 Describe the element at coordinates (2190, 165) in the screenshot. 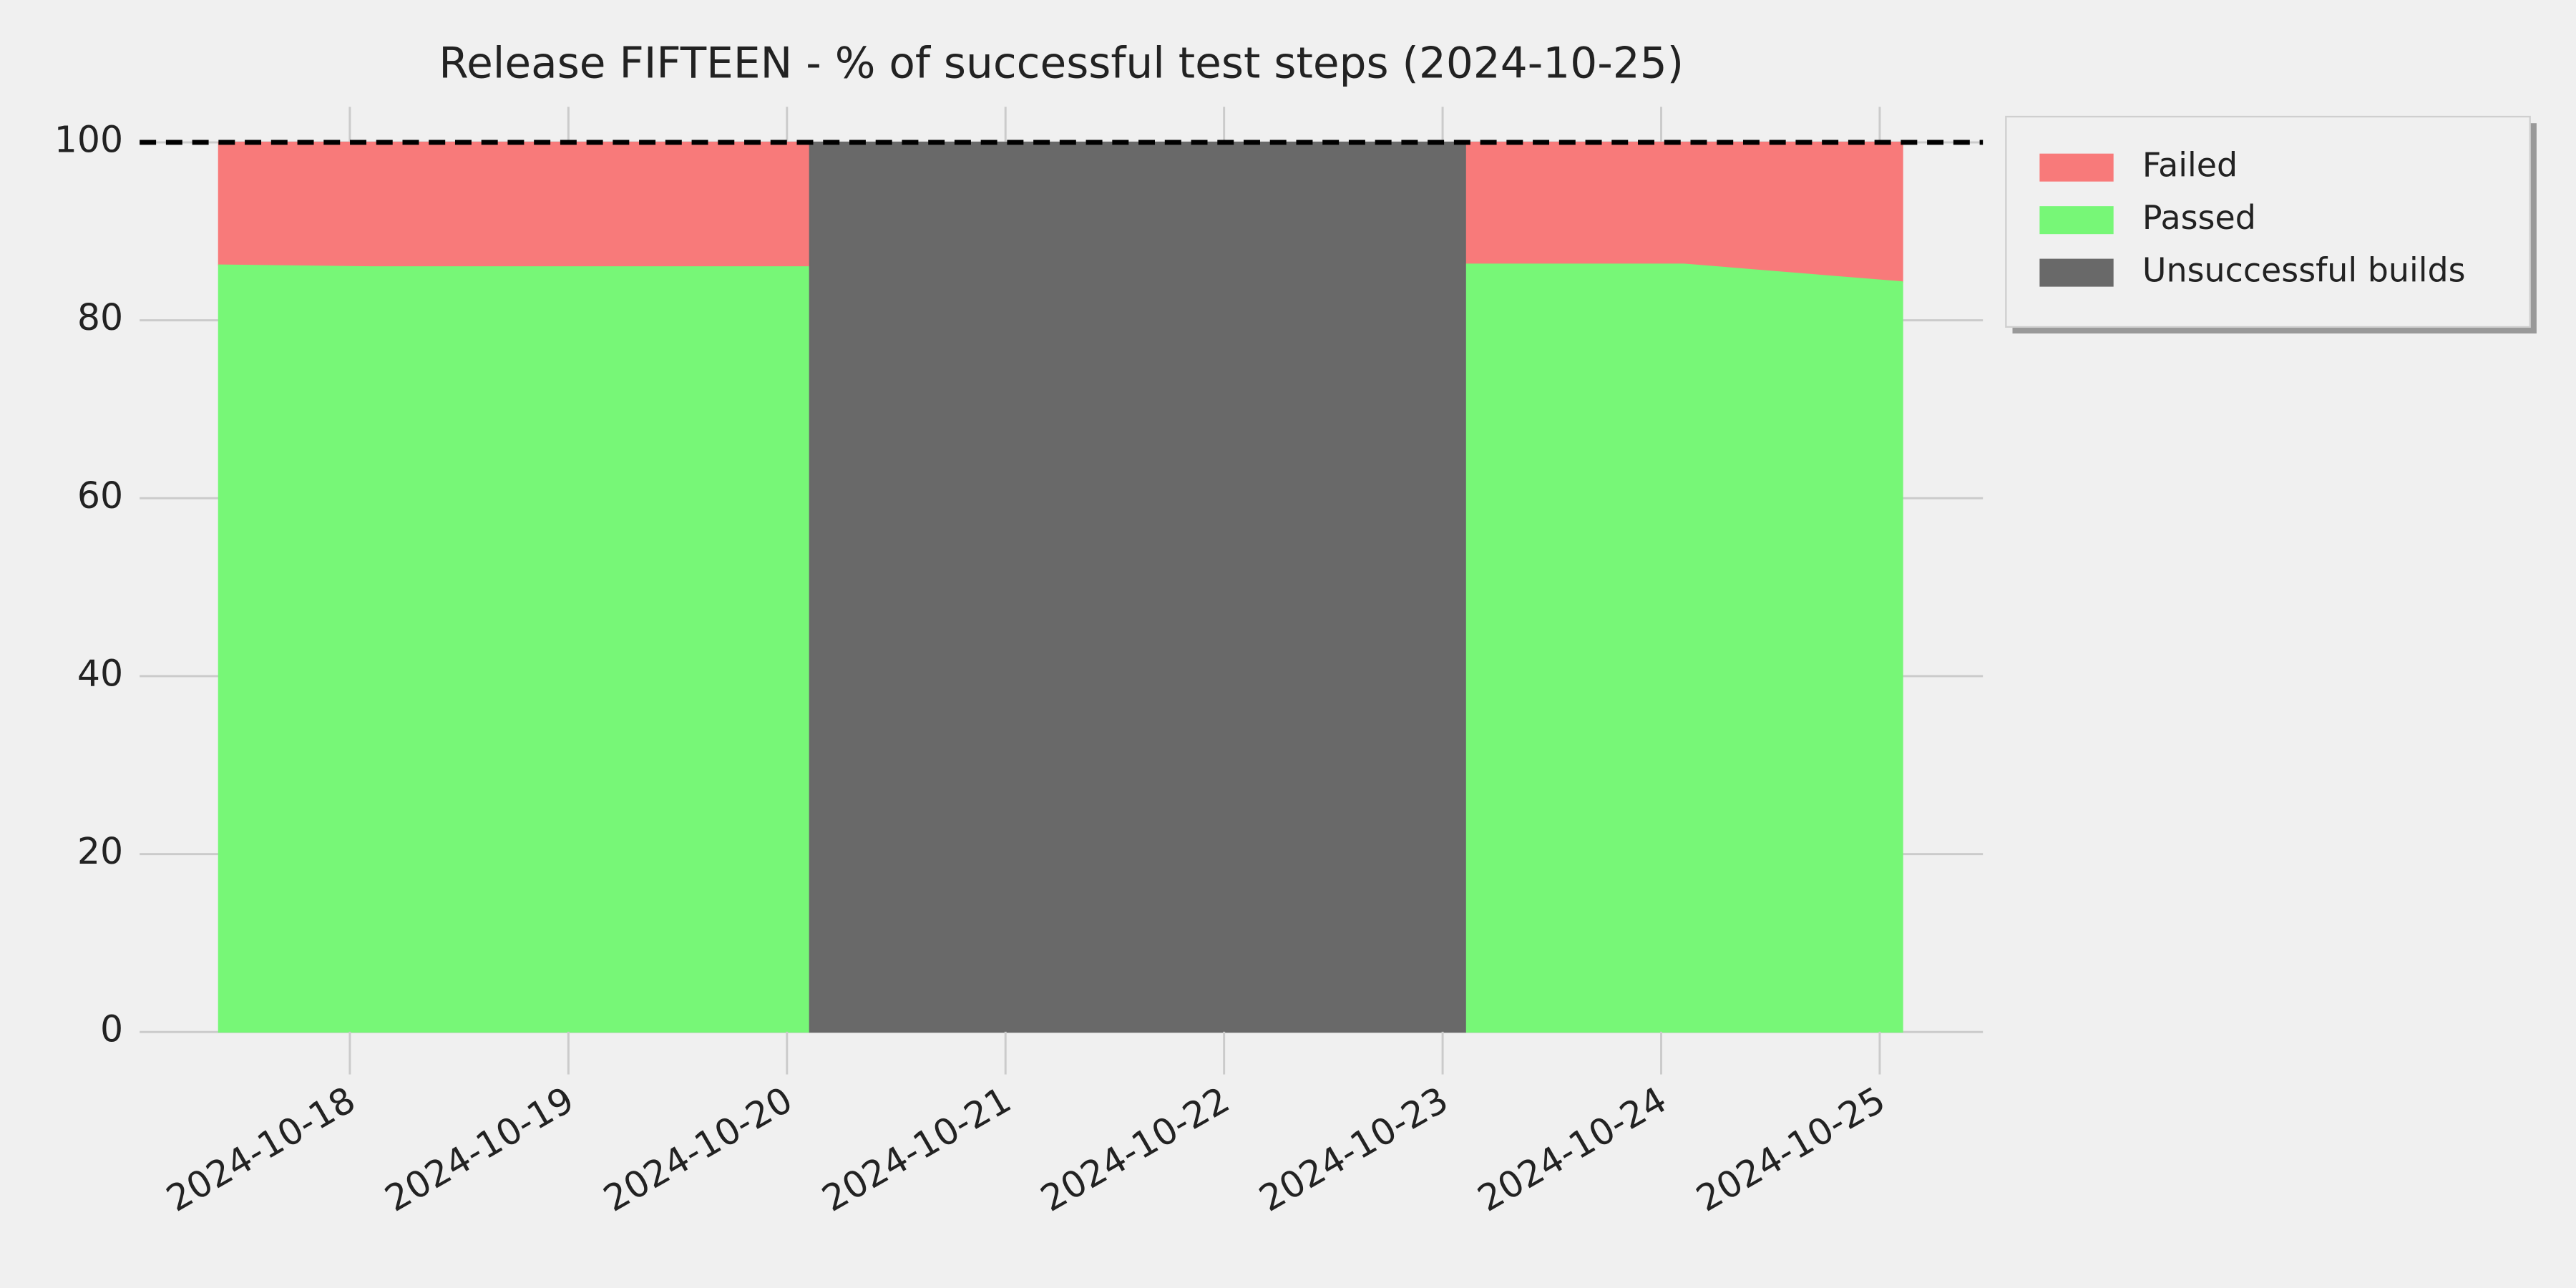

I see `legend-label: Failed` at that location.